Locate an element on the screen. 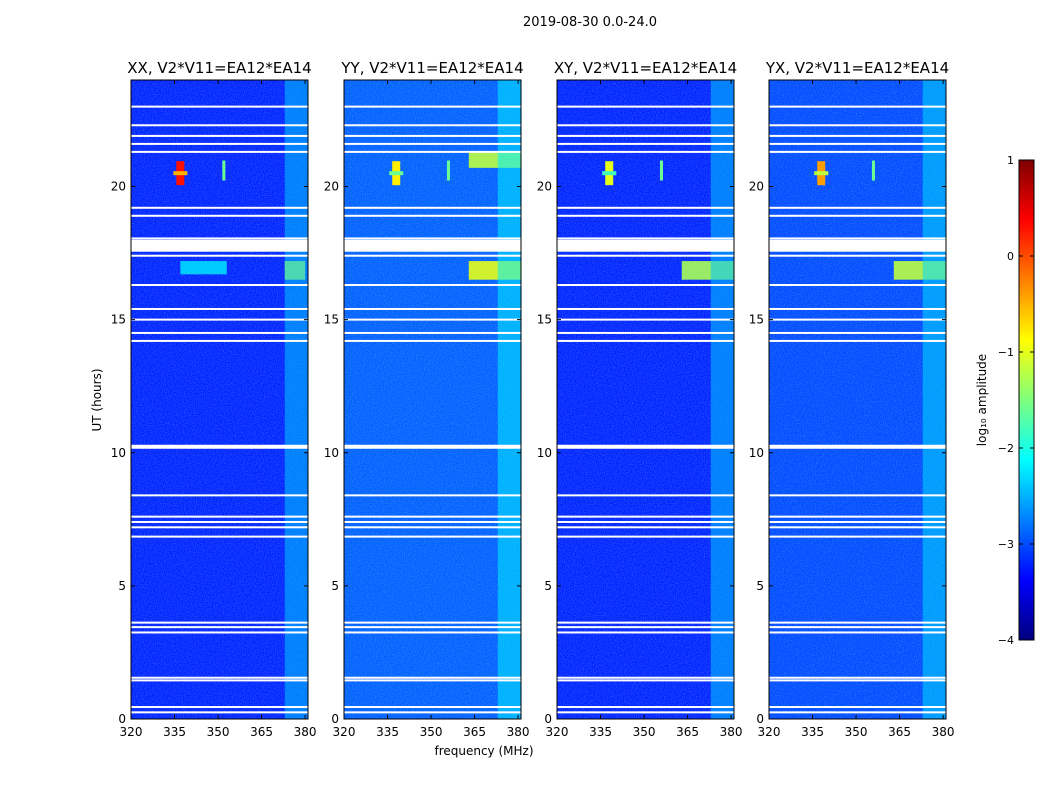 Image resolution: width=1050 pixels, height=800 pixels. colorbar-tick-label: −1 is located at coordinates (1006, 352).